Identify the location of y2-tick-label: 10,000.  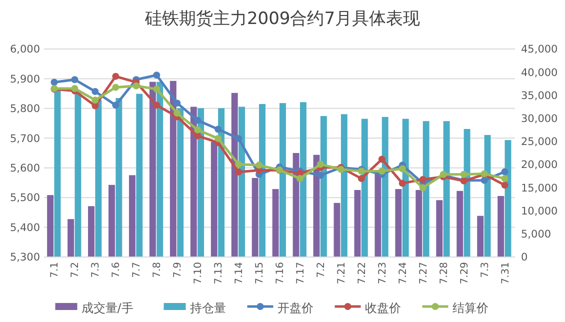
(539, 211).